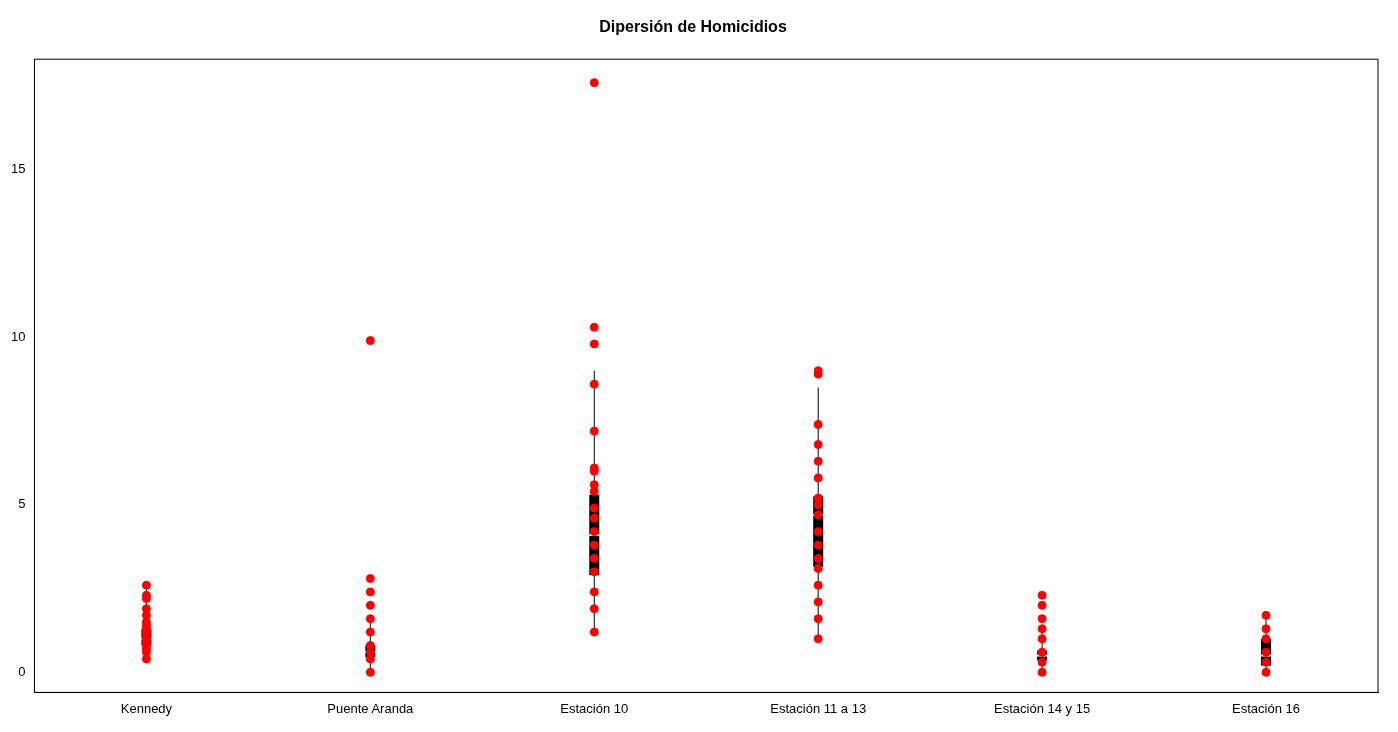 This screenshot has width=1398, height=732. Describe the element at coordinates (371, 708) in the screenshot. I see `x-tick-label: Puente Aranda` at that location.